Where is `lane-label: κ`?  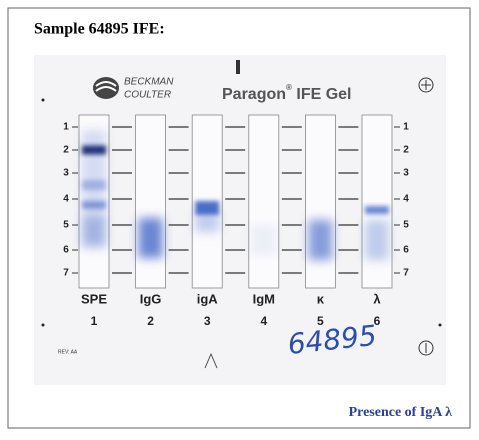 lane-label: κ is located at coordinates (321, 298).